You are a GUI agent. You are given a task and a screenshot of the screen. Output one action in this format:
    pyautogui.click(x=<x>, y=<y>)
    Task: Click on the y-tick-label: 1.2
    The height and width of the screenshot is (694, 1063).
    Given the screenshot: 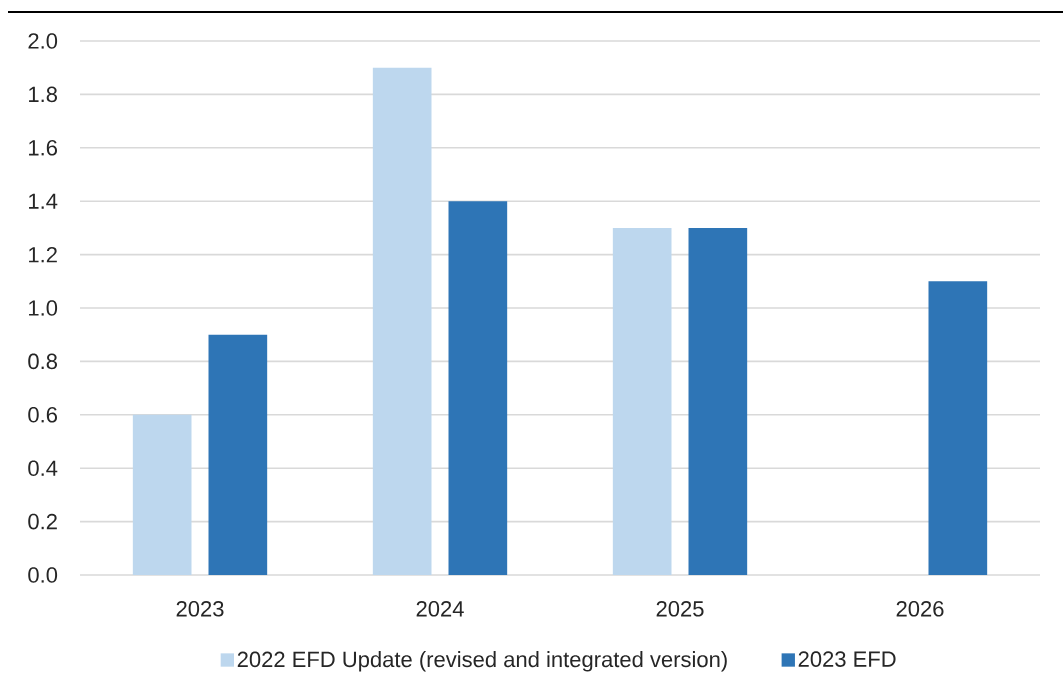 What is the action you would take?
    pyautogui.click(x=43, y=254)
    